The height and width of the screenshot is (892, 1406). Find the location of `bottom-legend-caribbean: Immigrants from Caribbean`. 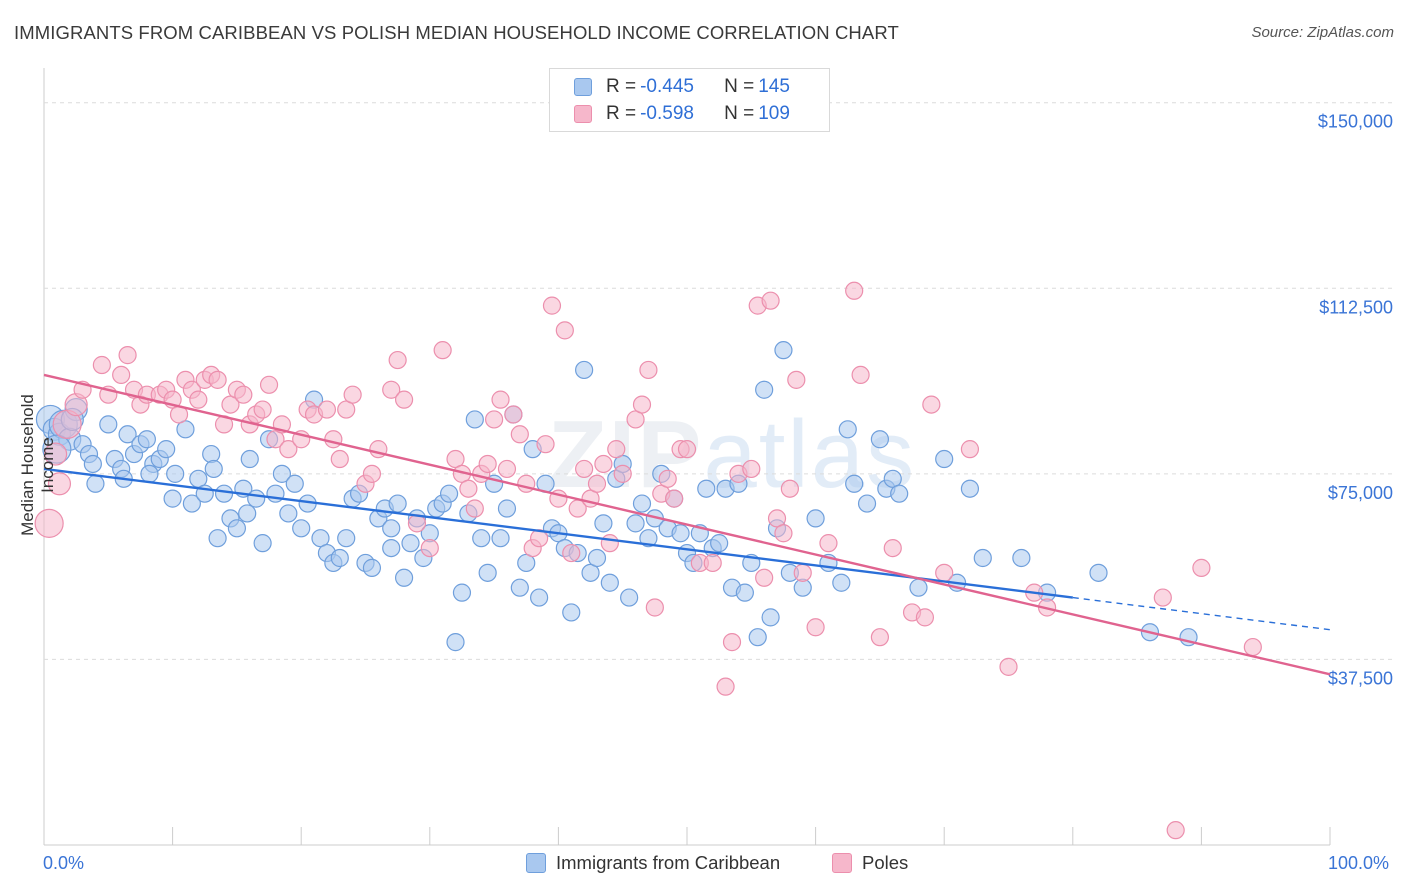

bottom-legend-caribbean: Immigrants from Caribbean is located at coordinates (653, 863).